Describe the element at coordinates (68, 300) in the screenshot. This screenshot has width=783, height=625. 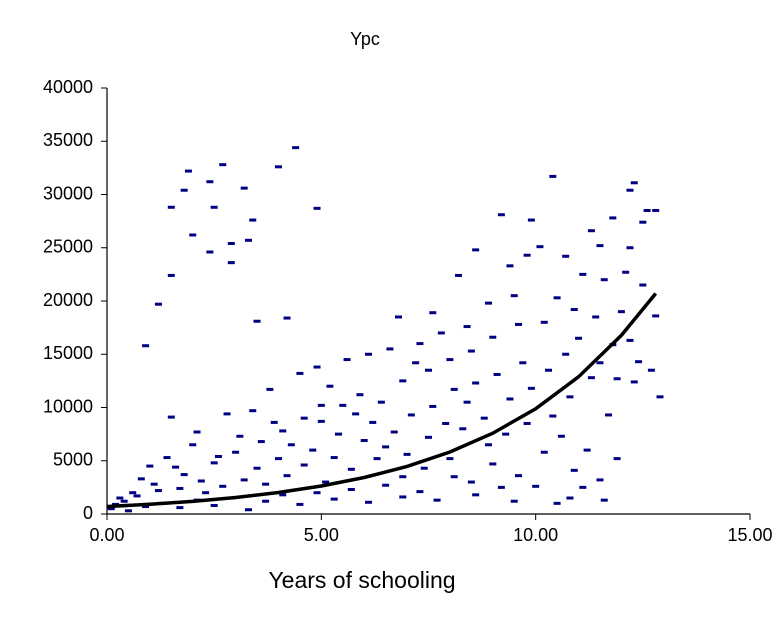
I see `y-tick-label: 20000` at that location.